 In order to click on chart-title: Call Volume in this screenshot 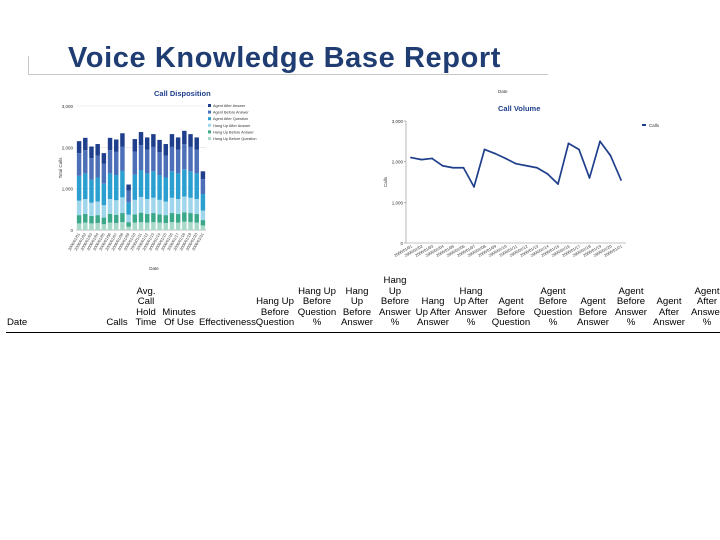, I will do `click(519, 108)`.